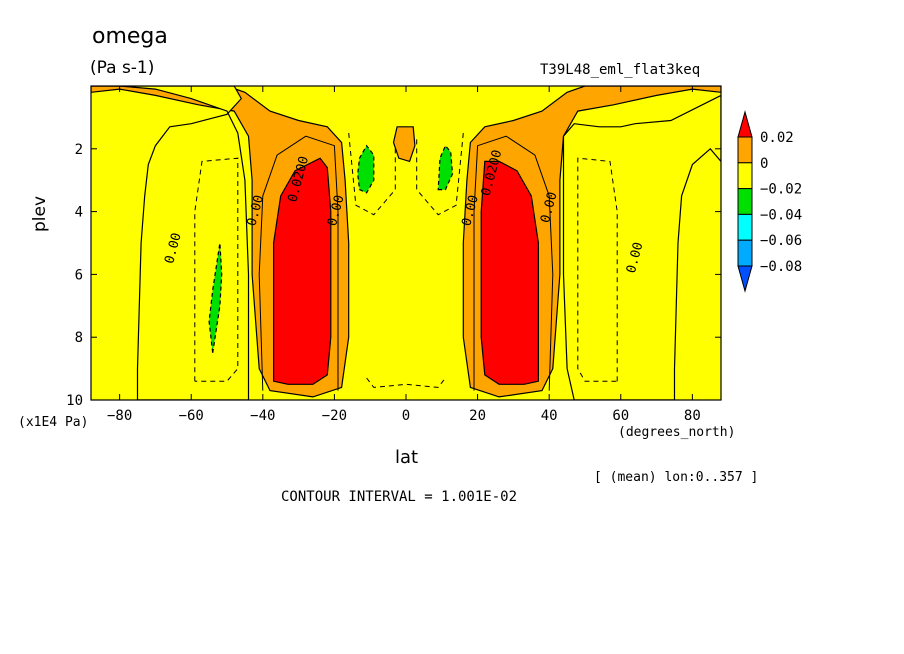  What do you see at coordinates (745, 124) in the screenshot?
I see `colorbar-top-arrow` at bounding box center [745, 124].